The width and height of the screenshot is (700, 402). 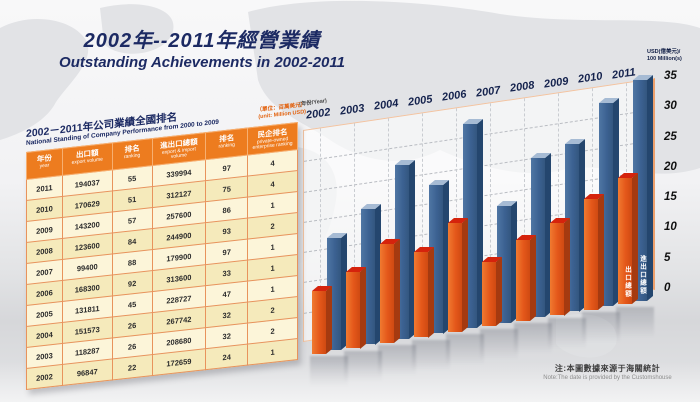 I want to click on y-unit-line1: USD(億美元)/, so click(x=664, y=52).